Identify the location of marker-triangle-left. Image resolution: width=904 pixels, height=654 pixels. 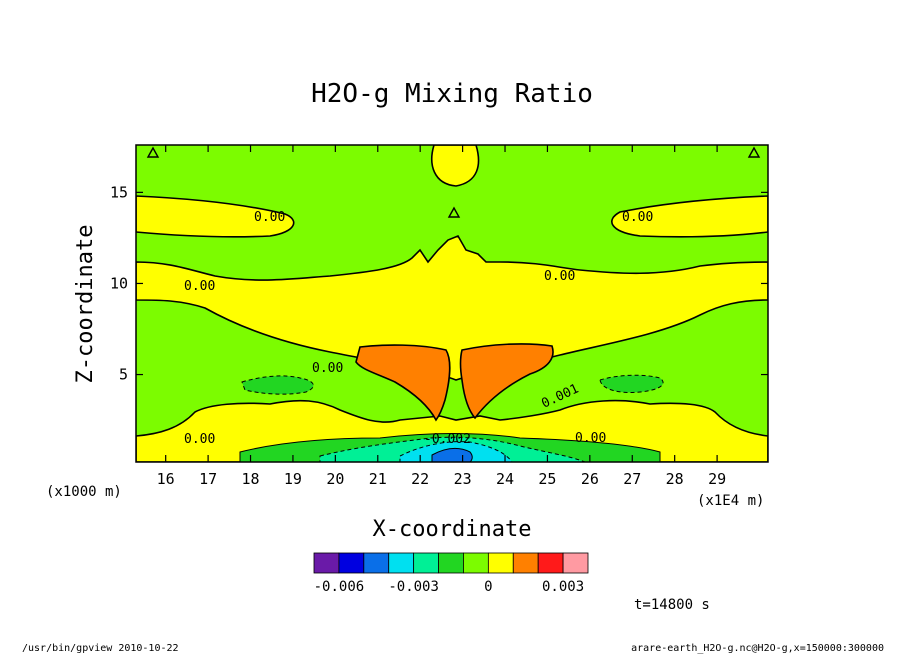
(153, 152).